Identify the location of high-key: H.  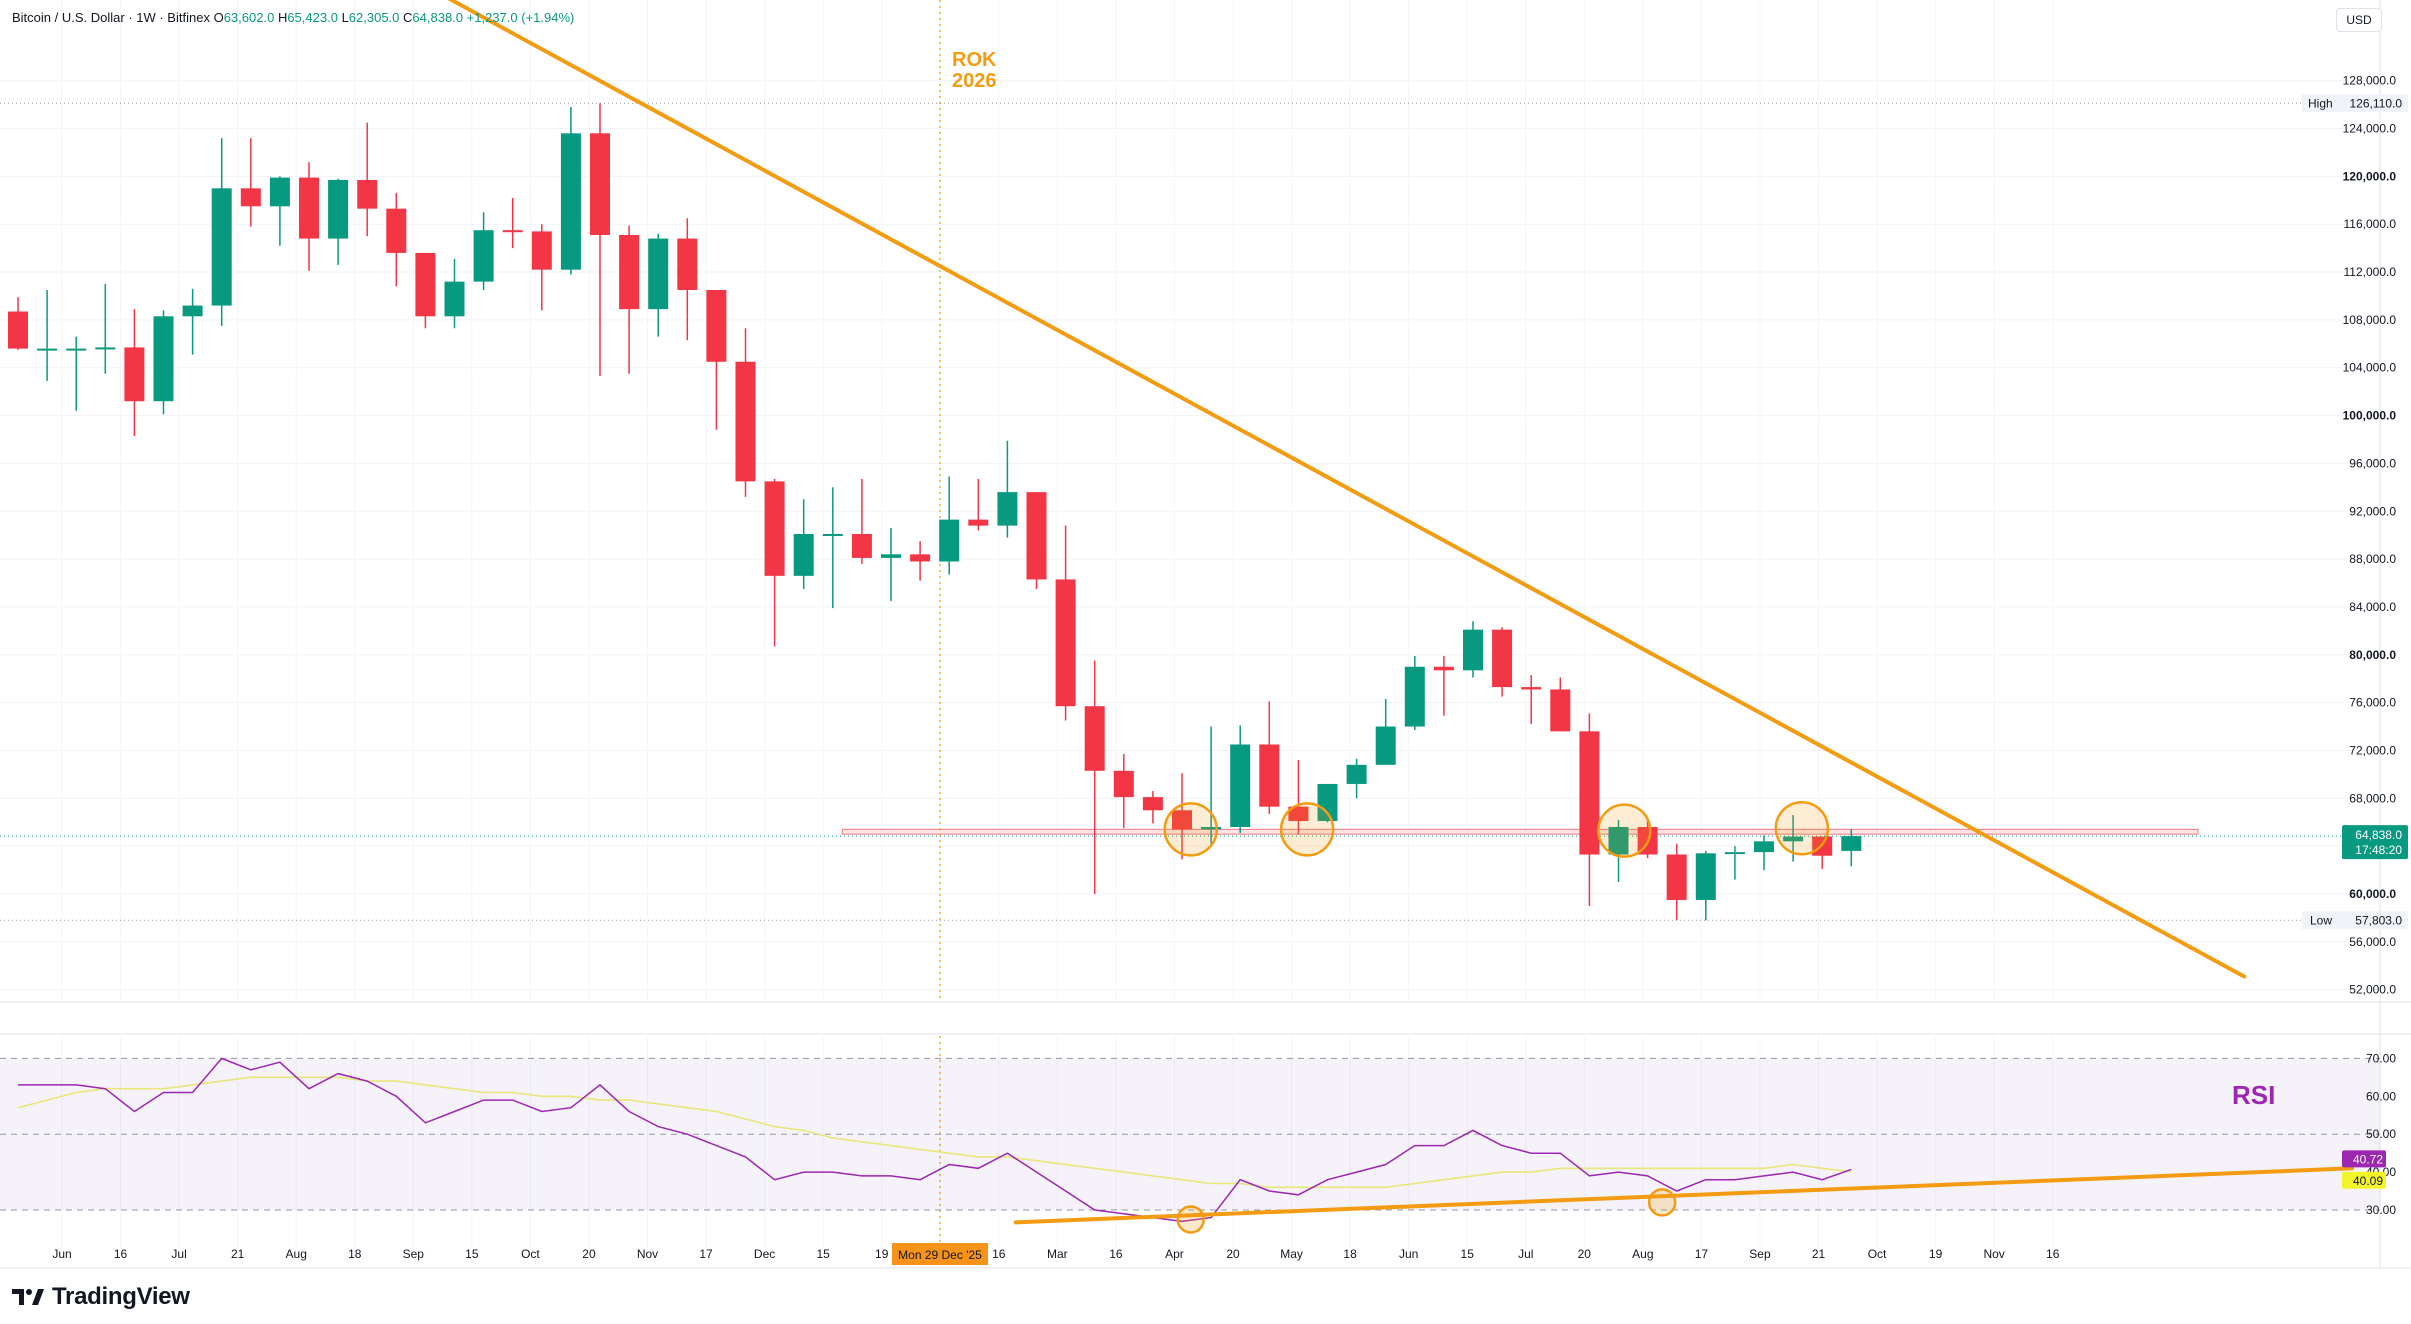
(282, 17).